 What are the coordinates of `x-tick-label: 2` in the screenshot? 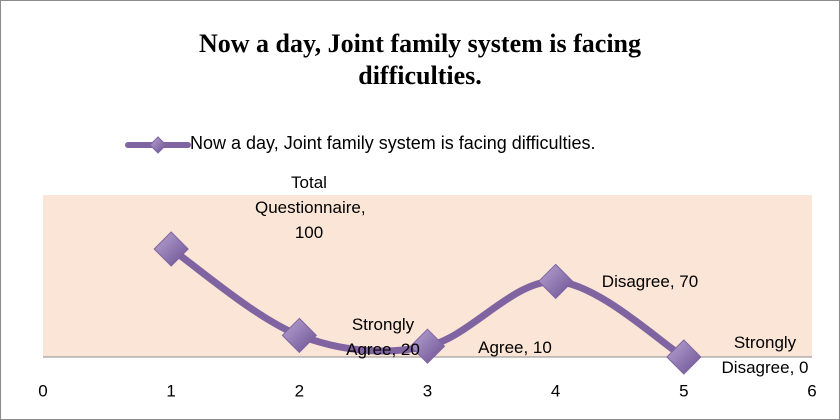 It's located at (299, 390).